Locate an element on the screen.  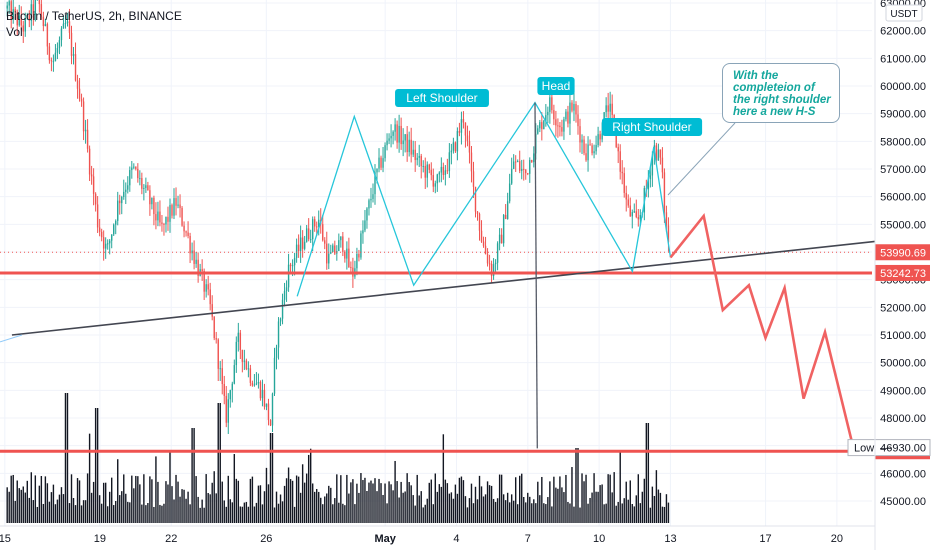
right-shoulder-label-text: Right Shoulder is located at coordinates (651, 127).